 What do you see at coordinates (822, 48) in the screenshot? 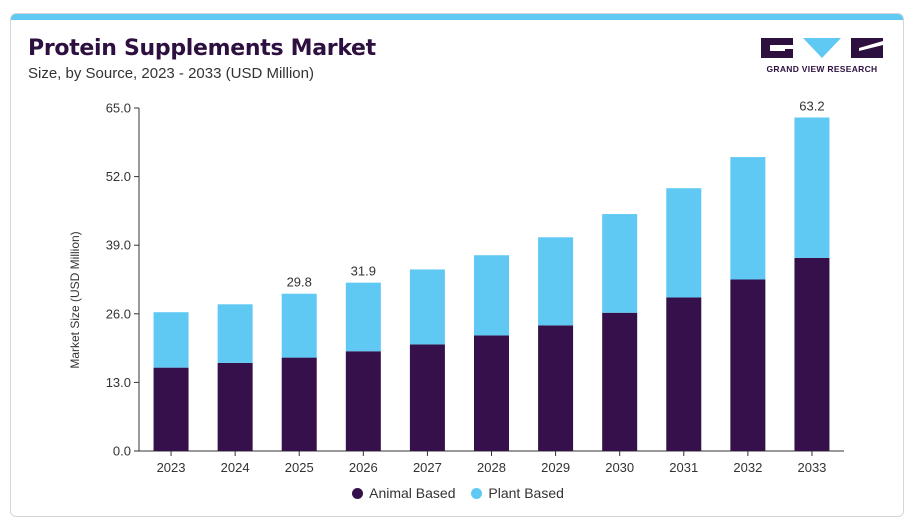
I see `logo-mark-icon` at bounding box center [822, 48].